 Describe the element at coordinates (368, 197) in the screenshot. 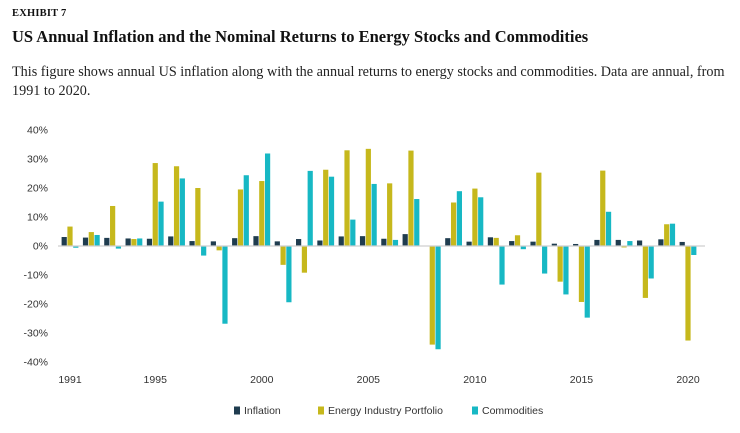

I see `bar-energy-industry-portfolio-2005` at that location.